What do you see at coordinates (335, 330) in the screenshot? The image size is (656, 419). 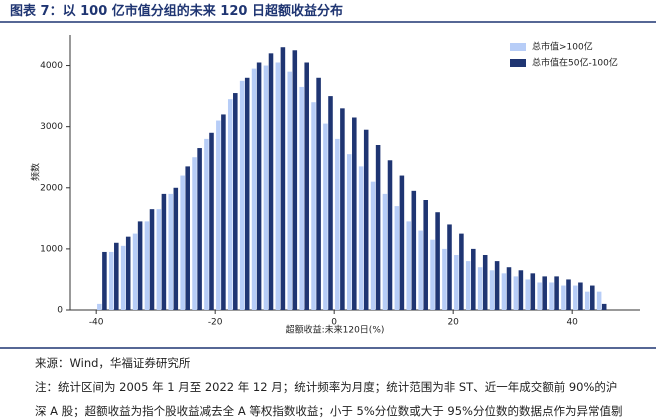 I see `x-axis-label: 超额收益:未来120日(%)` at bounding box center [335, 330].